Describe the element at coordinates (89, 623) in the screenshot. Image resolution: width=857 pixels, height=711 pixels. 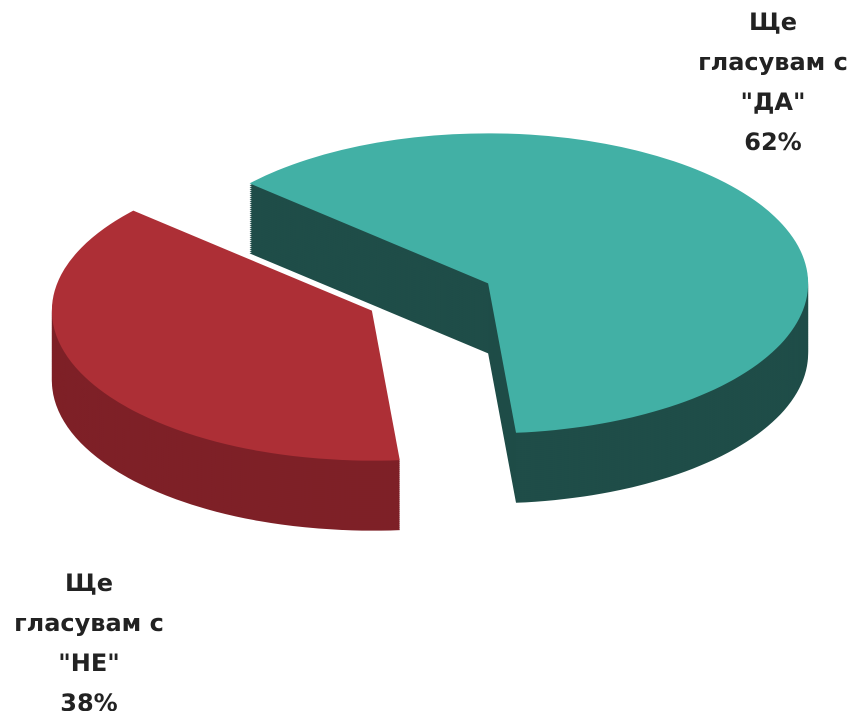
I see `category-label: Ще гласувам с "НЕ"` at that location.